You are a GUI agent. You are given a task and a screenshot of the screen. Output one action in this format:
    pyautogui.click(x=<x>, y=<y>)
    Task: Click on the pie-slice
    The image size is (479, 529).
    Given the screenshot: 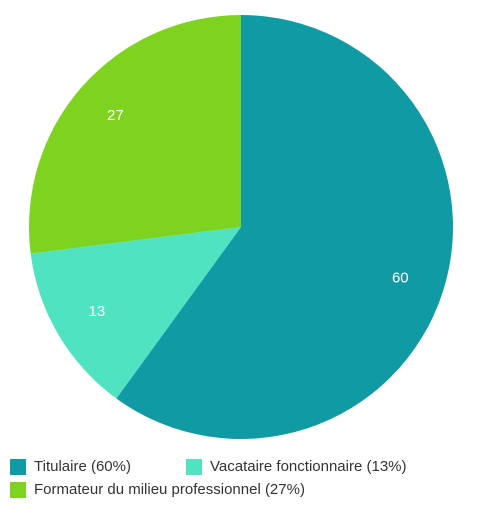 What is the action you would take?
    pyautogui.click(x=136, y=313)
    